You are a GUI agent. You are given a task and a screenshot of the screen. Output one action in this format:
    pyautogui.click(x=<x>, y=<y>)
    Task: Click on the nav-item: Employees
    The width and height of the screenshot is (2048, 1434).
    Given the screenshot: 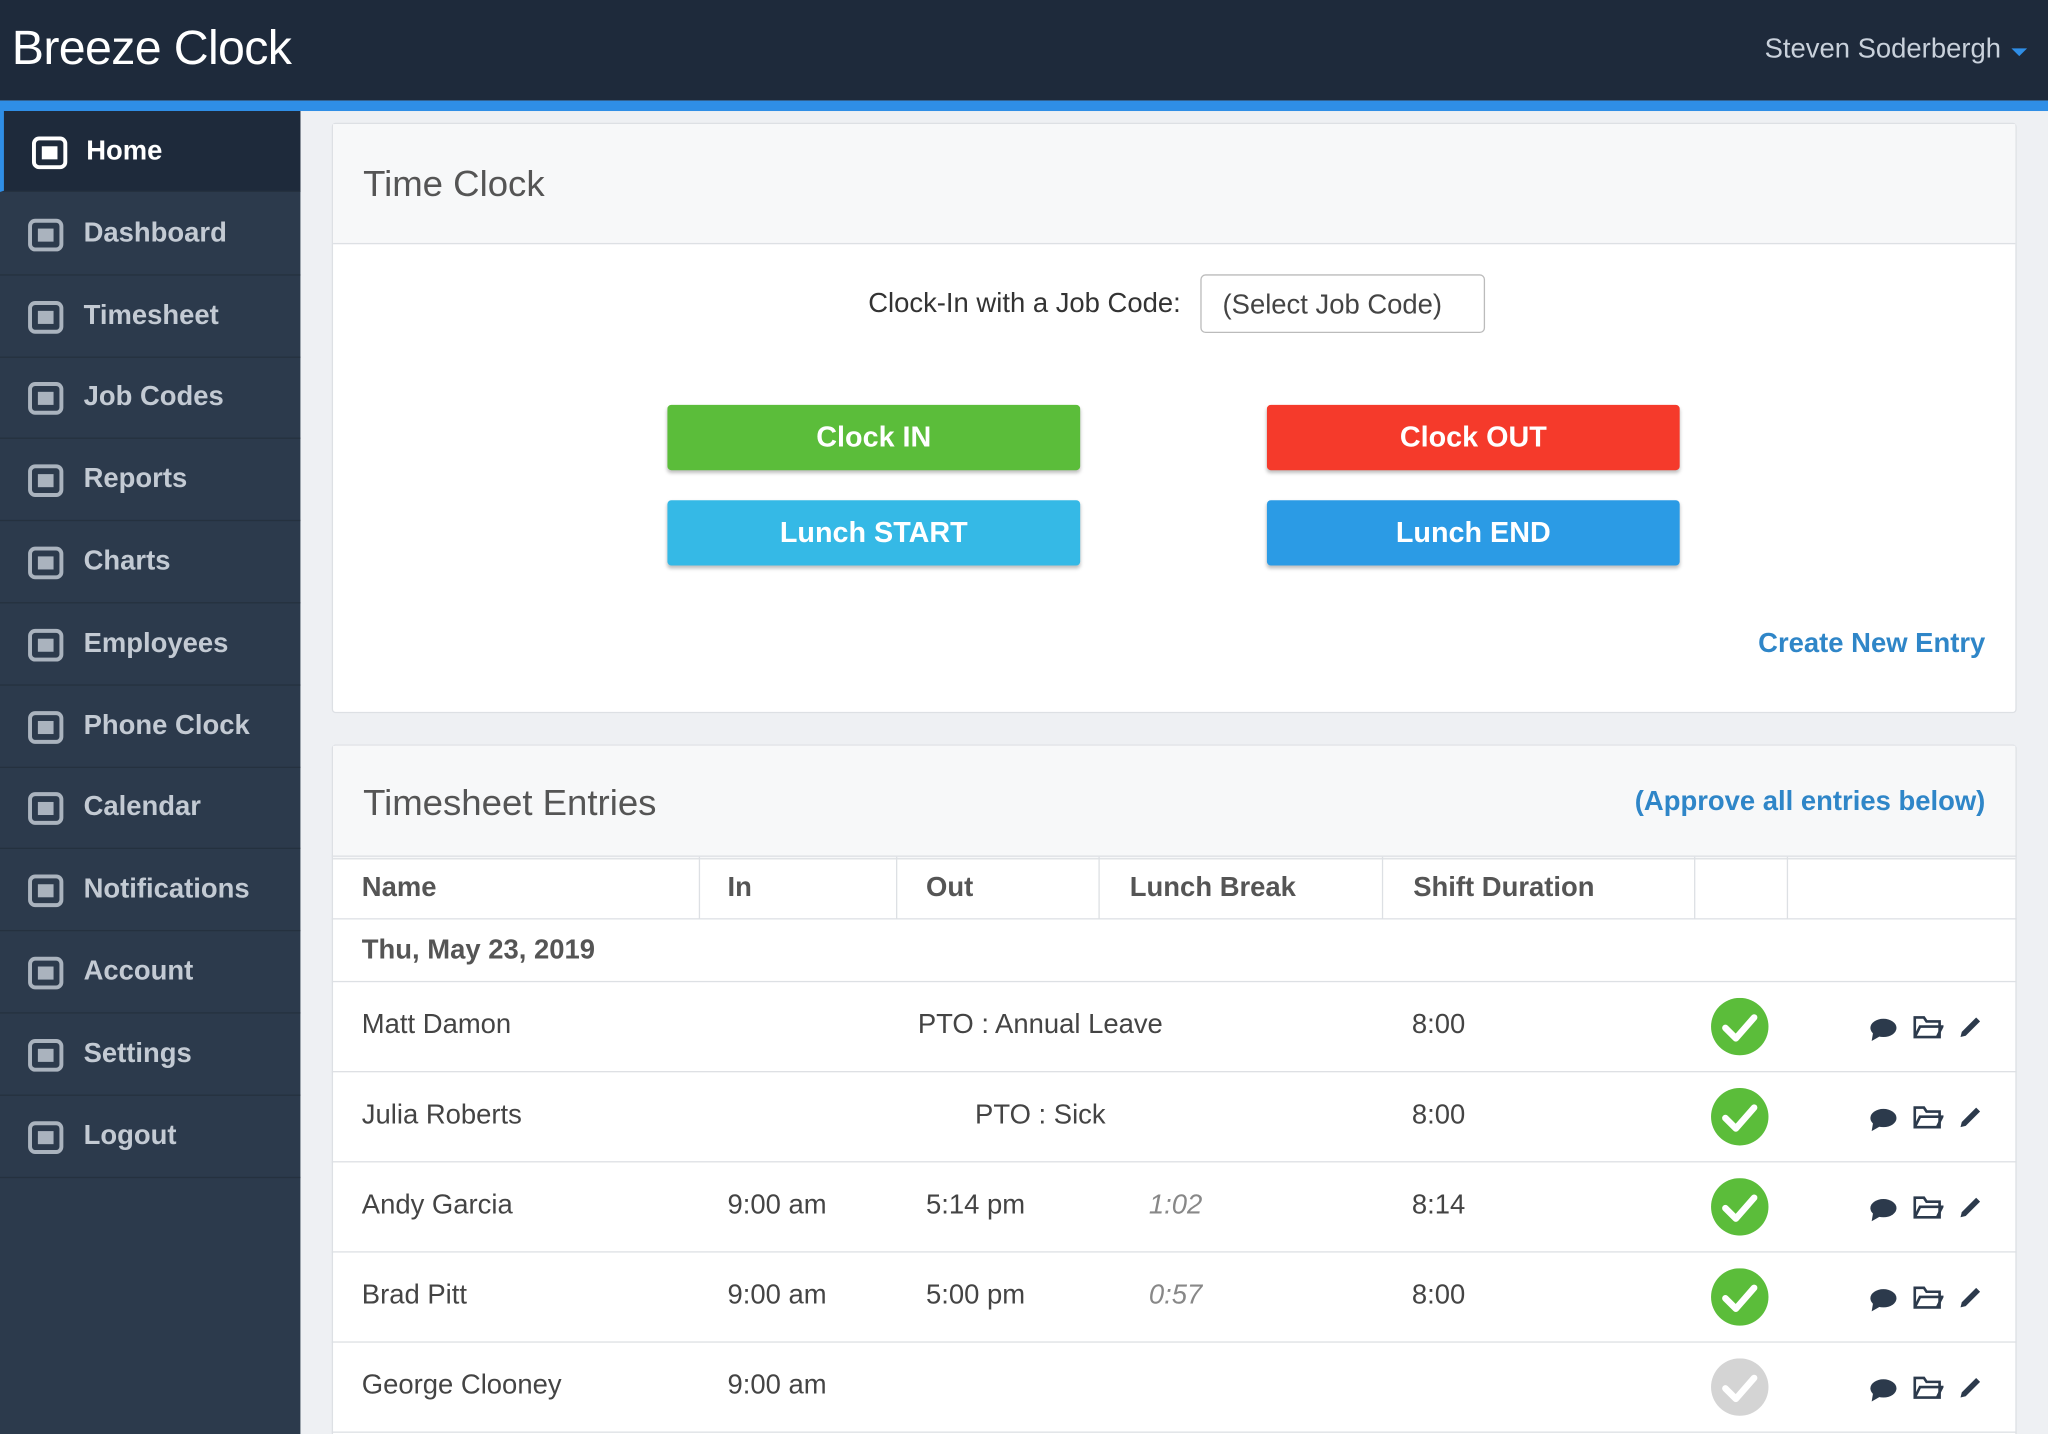 What is the action you would take?
    pyautogui.click(x=150, y=644)
    